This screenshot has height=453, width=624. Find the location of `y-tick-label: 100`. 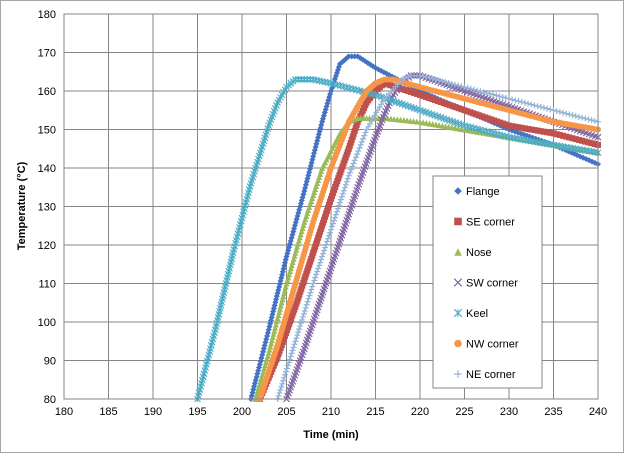

y-tick-label: 100 is located at coordinates (47, 323).